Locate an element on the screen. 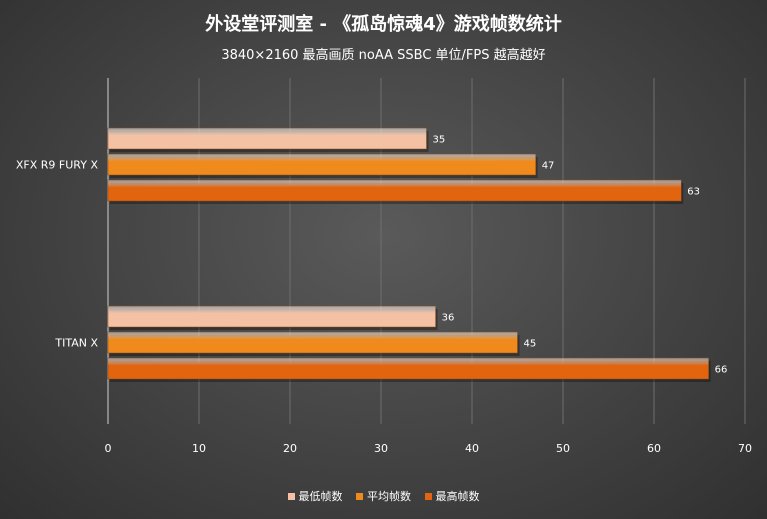  legend-label-min: 最低帧数 is located at coordinates (320, 496).